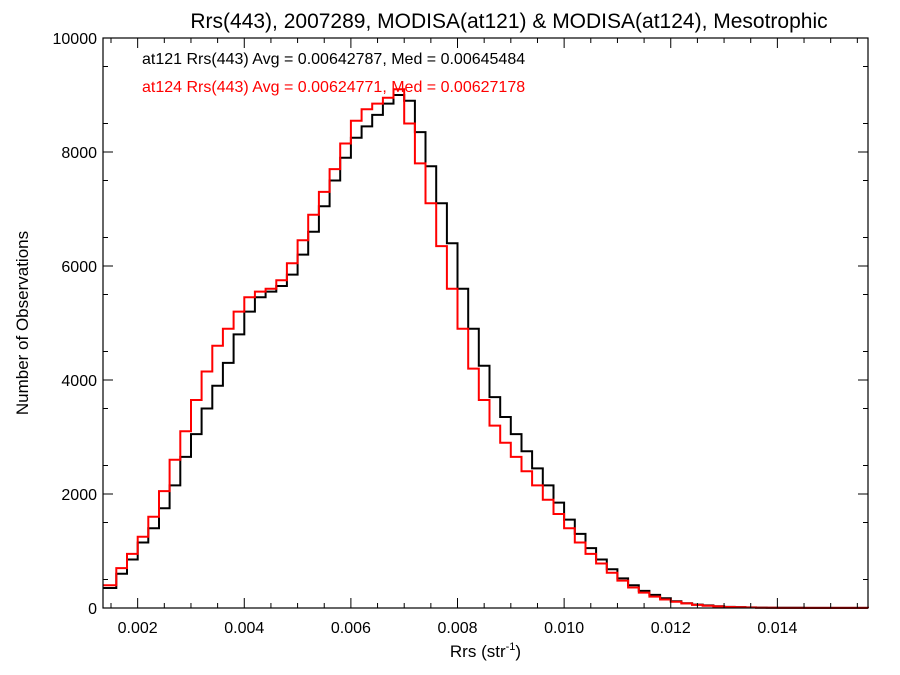 Image resolution: width=900 pixels, height=675 pixels. I want to click on y-tick-label: 0, so click(92, 609).